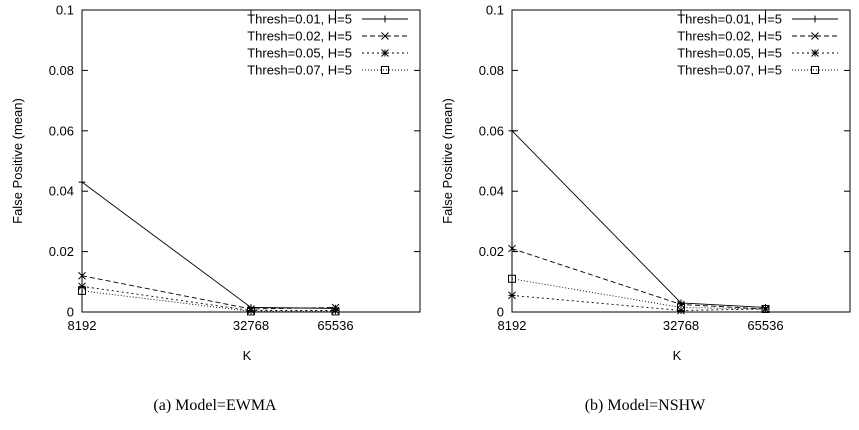 The height and width of the screenshot is (430, 859). What do you see at coordinates (215, 405) in the screenshot?
I see `chart-caption: (a) Model=EWMA` at bounding box center [215, 405].